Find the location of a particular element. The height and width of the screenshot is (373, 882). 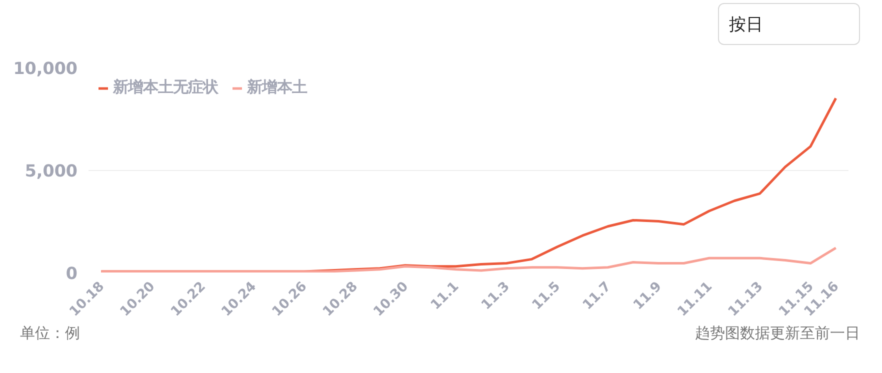

text: 单位：例 is located at coordinates (50, 333).